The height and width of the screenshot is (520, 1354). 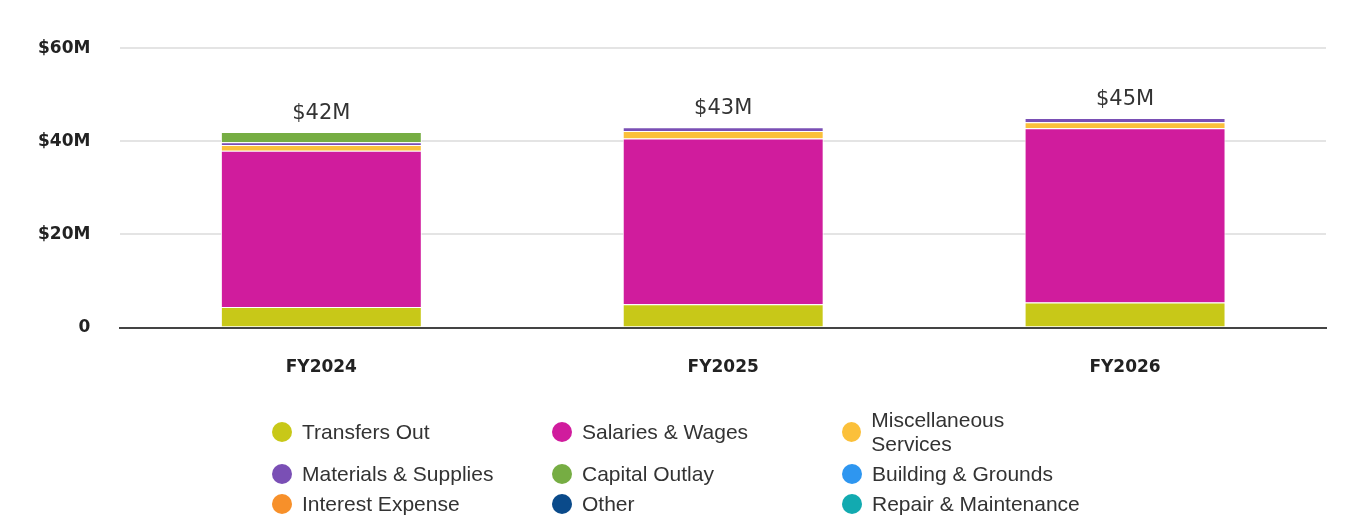 What do you see at coordinates (64, 46) in the screenshot?
I see `y-tick-label: $60M` at bounding box center [64, 46].